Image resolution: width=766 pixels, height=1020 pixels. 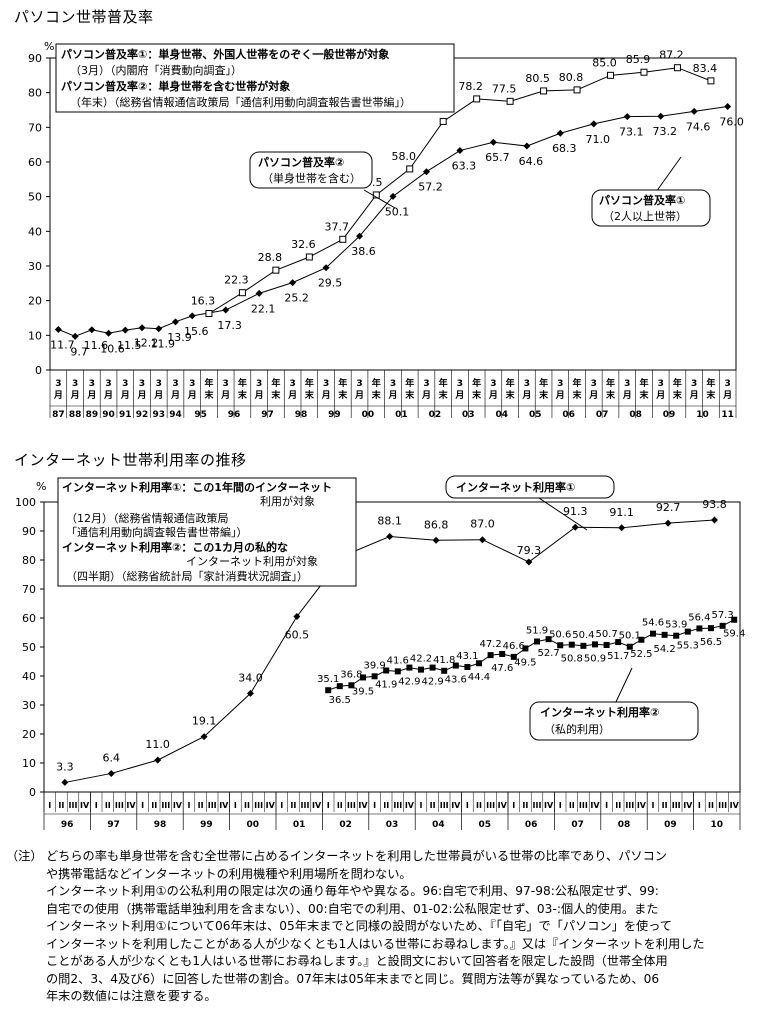 What do you see at coordinates (467, 656) in the screenshot?
I see `series-net2-value-label: 43.1` at bounding box center [467, 656].